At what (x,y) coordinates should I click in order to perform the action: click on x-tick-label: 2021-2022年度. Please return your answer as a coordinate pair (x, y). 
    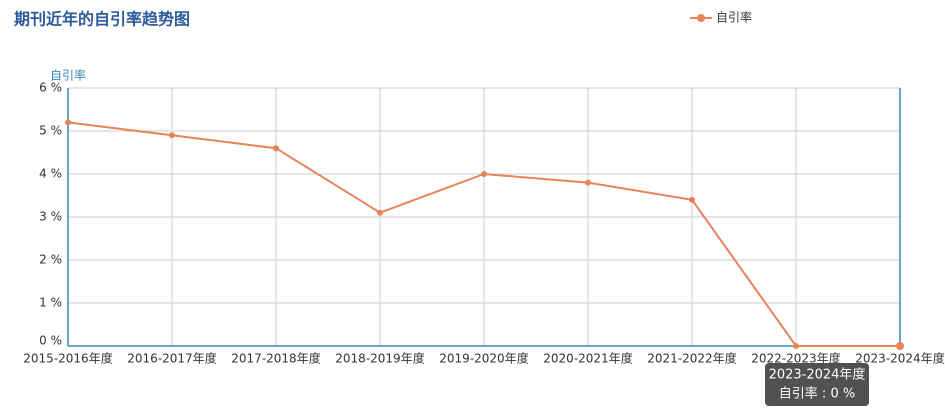
    Looking at the image, I should click on (691, 358).